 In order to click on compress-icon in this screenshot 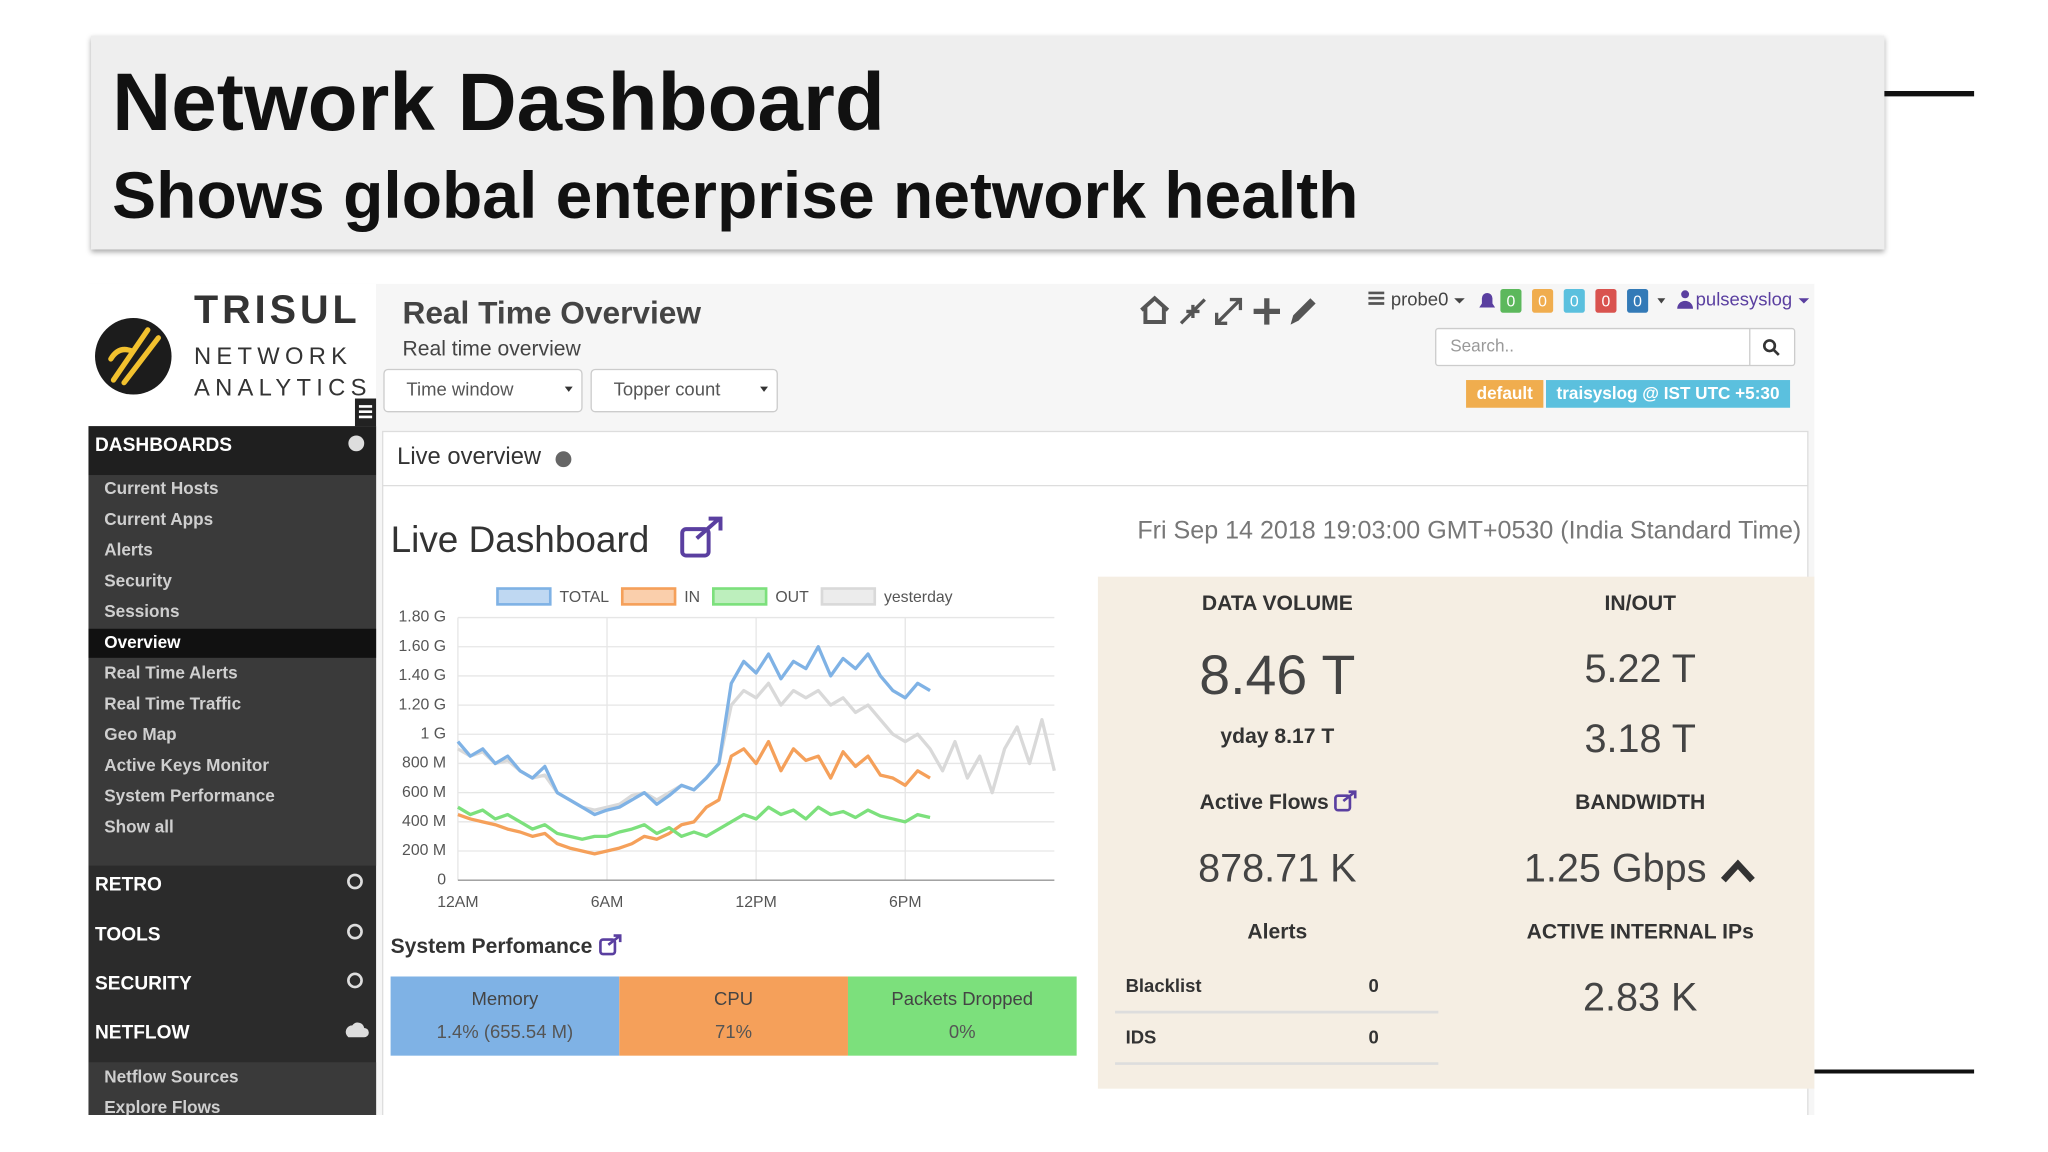, I will do `click(1192, 311)`.